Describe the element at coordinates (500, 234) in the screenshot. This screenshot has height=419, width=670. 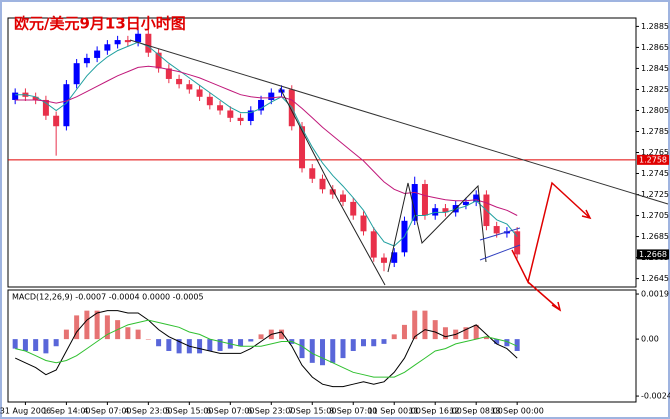
I see `channel-line` at that location.